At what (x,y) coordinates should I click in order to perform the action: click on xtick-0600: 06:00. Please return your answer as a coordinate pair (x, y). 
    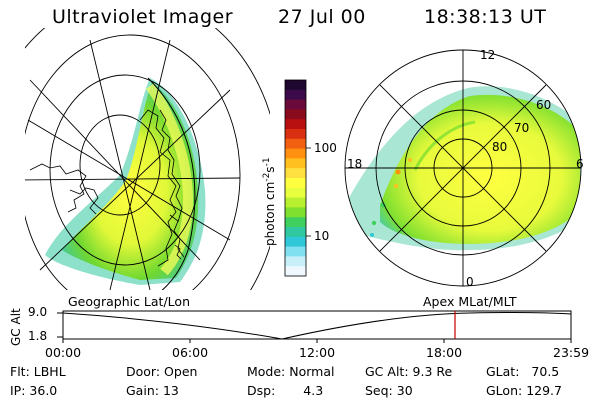
    Looking at the image, I should click on (190, 352).